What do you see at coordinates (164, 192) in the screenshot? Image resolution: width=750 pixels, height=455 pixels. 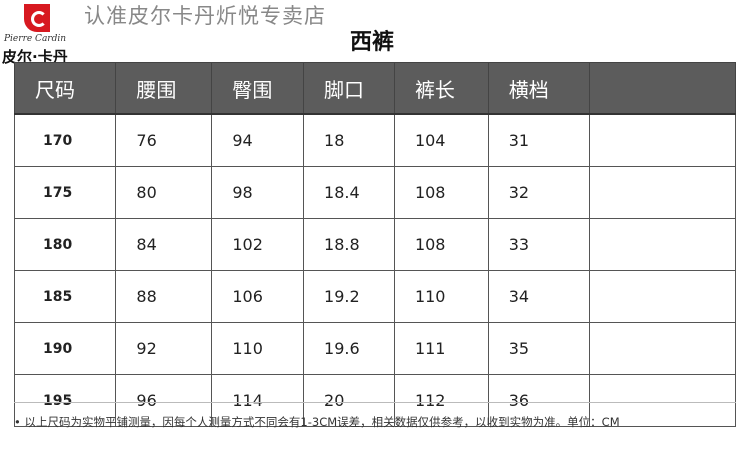 I see `table-cell: 80` at bounding box center [164, 192].